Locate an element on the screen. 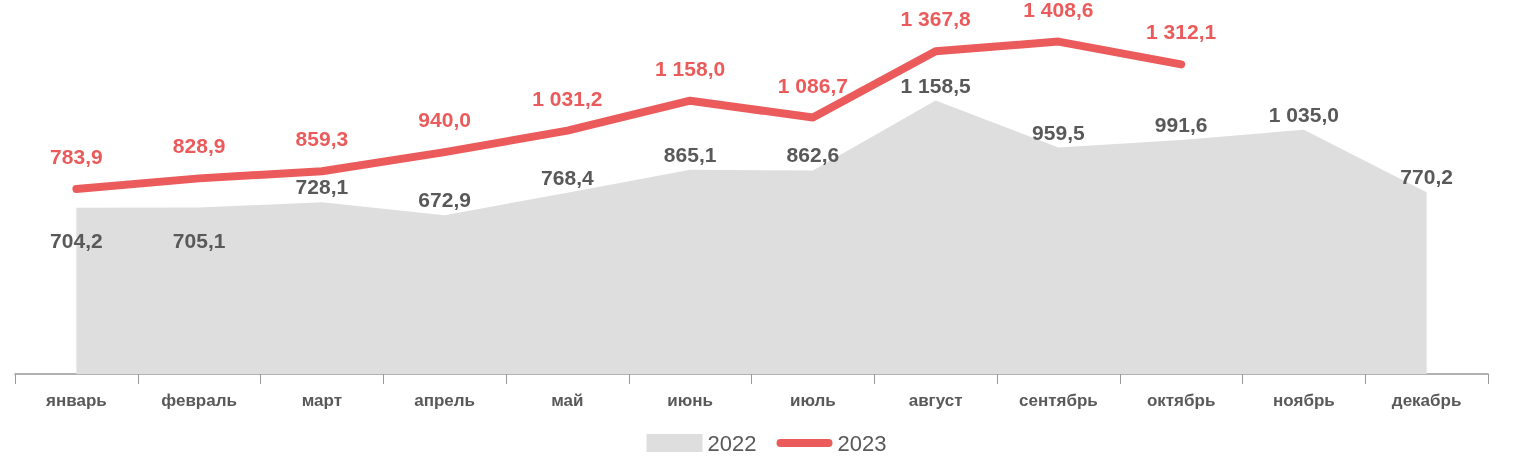 The width and height of the screenshot is (1533, 459). data-label: 672,9 is located at coordinates (444, 200).